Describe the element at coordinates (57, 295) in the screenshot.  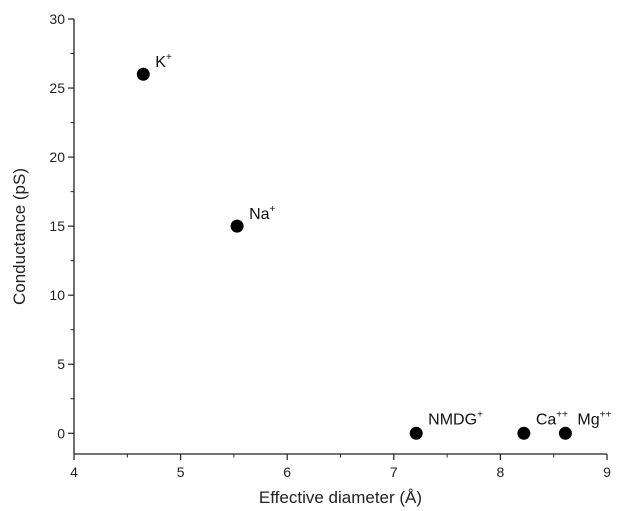
I see `y-tick-label: 10` at that location.